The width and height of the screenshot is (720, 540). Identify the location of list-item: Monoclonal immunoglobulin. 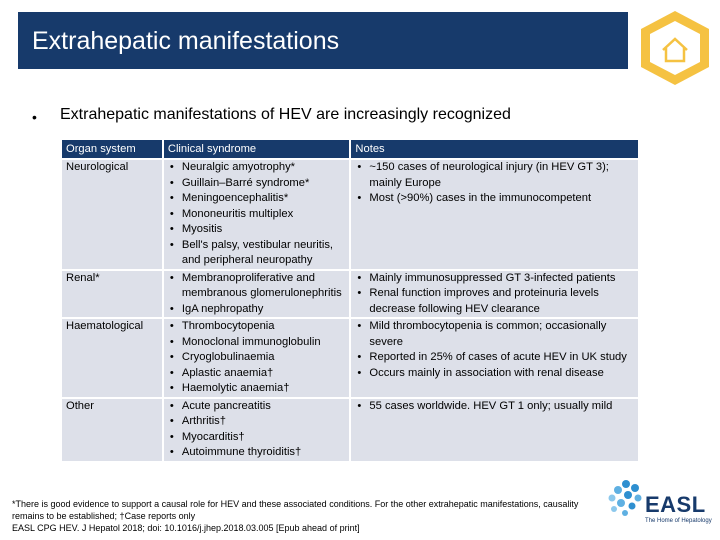
(257, 343).